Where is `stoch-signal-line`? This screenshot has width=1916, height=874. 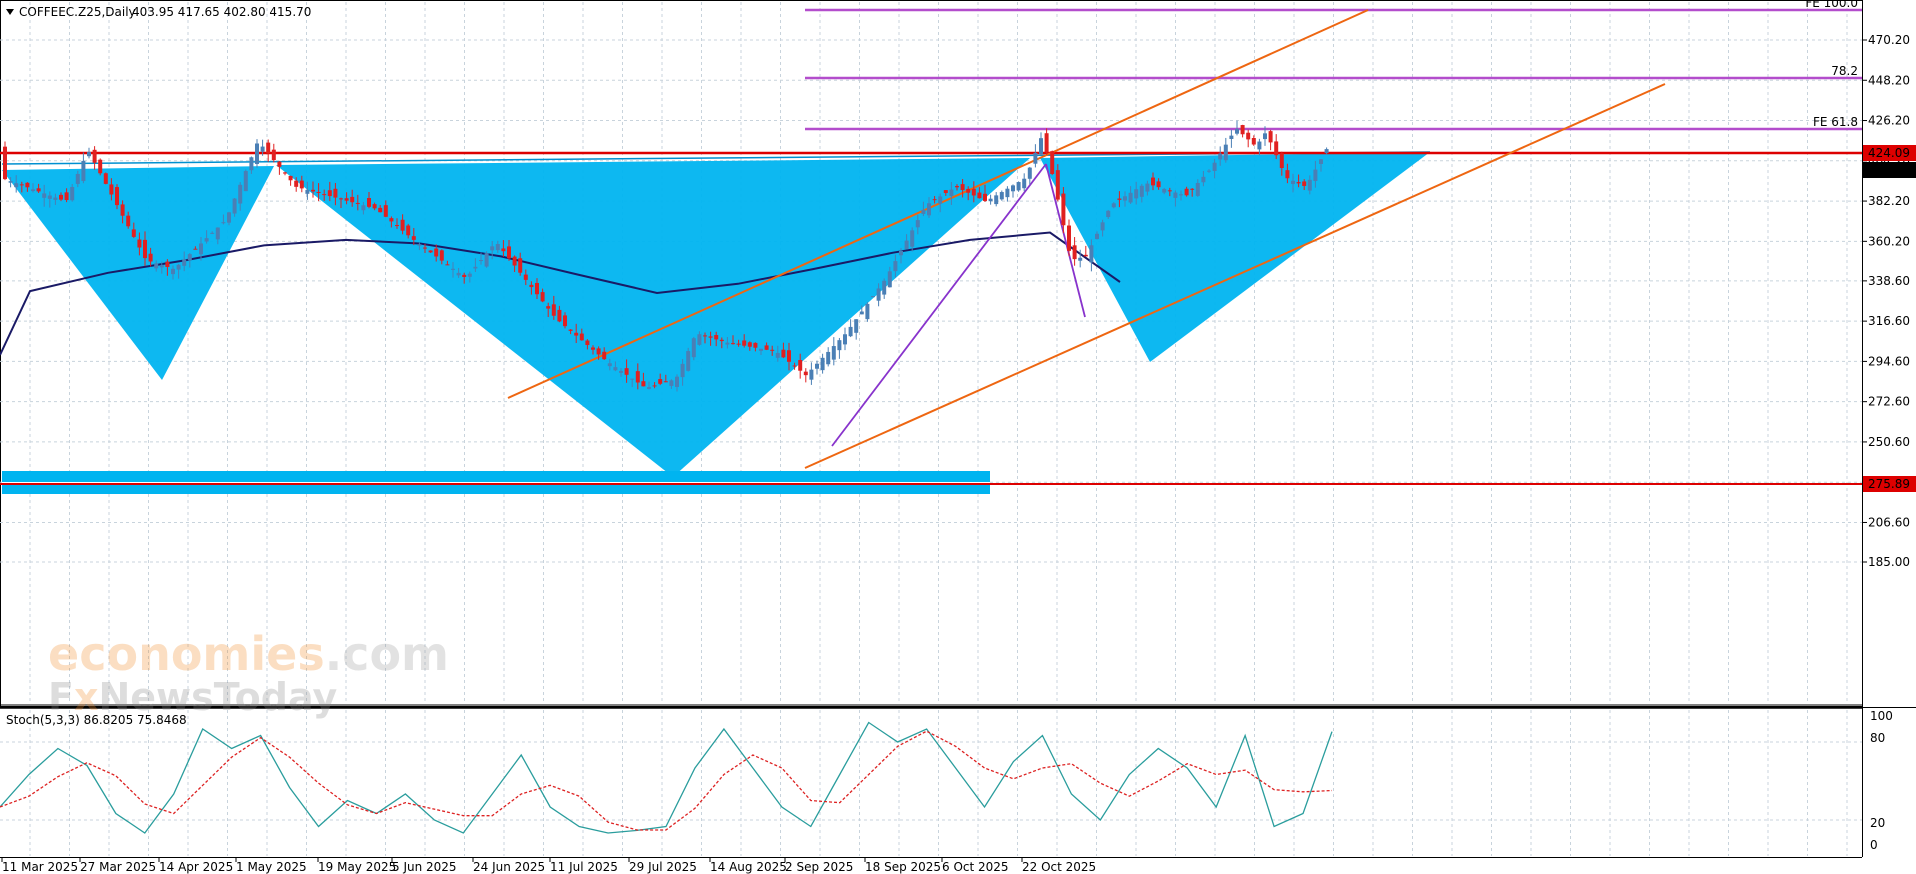 stoch-signal-line is located at coordinates (666, 780).